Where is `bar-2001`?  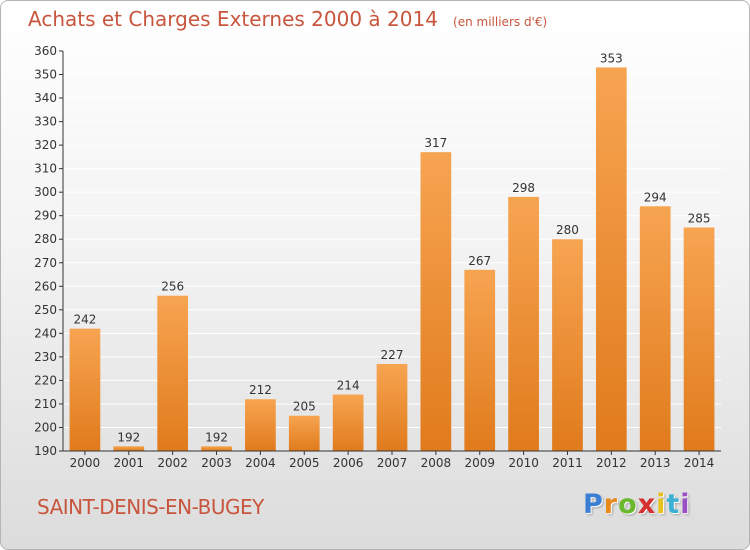
bar-2001 is located at coordinates (129, 448).